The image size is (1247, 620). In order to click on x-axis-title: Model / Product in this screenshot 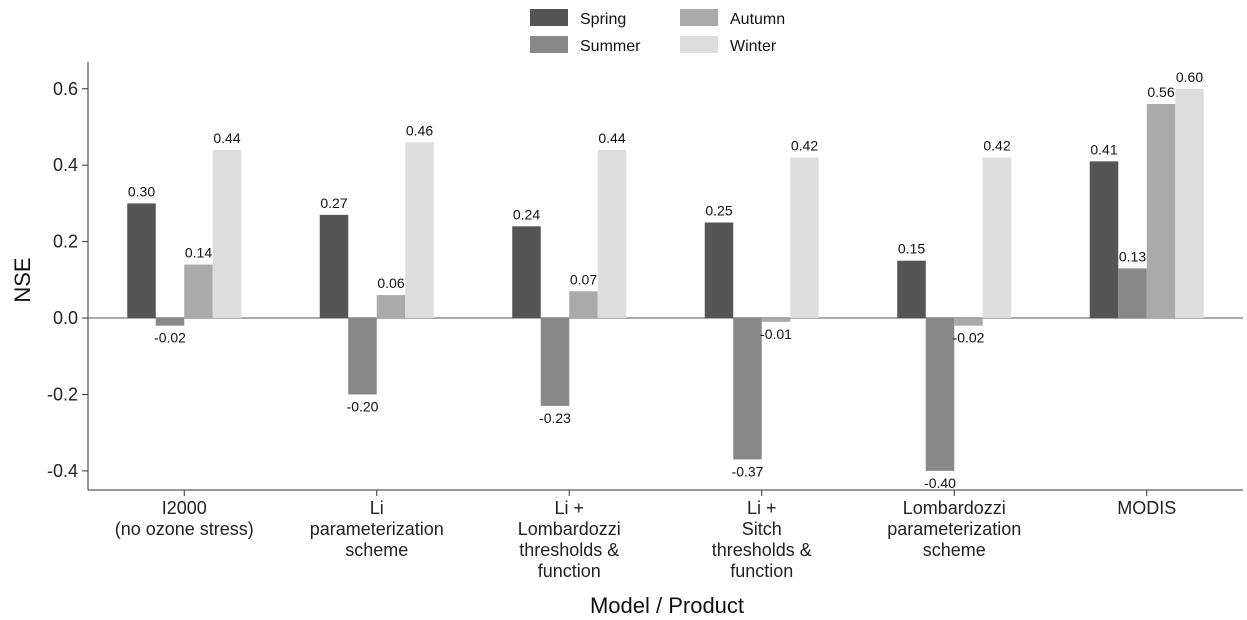, I will do `click(667, 605)`.